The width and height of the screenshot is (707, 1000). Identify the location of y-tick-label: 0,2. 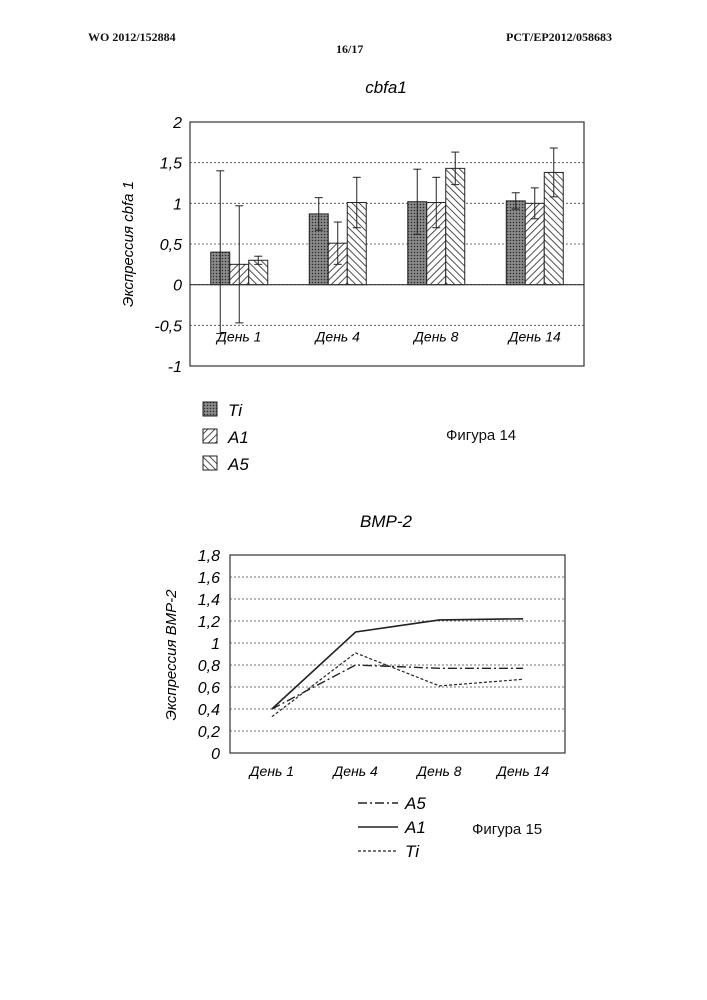
(209, 732).